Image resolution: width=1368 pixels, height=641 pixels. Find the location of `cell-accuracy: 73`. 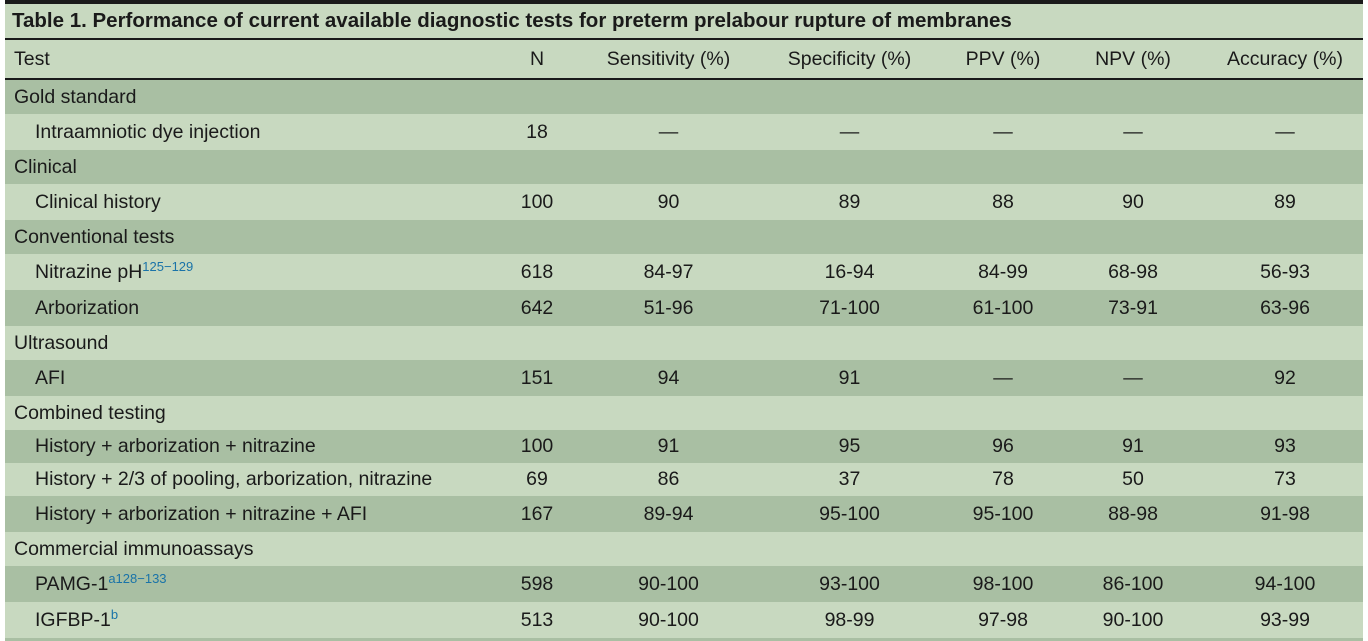

cell-accuracy: 73 is located at coordinates (1285, 479).